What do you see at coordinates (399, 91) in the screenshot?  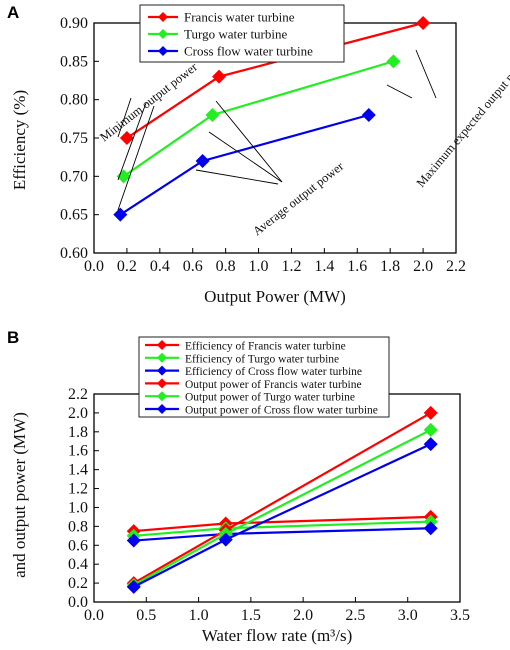 I see `arrow-max-turgo` at bounding box center [399, 91].